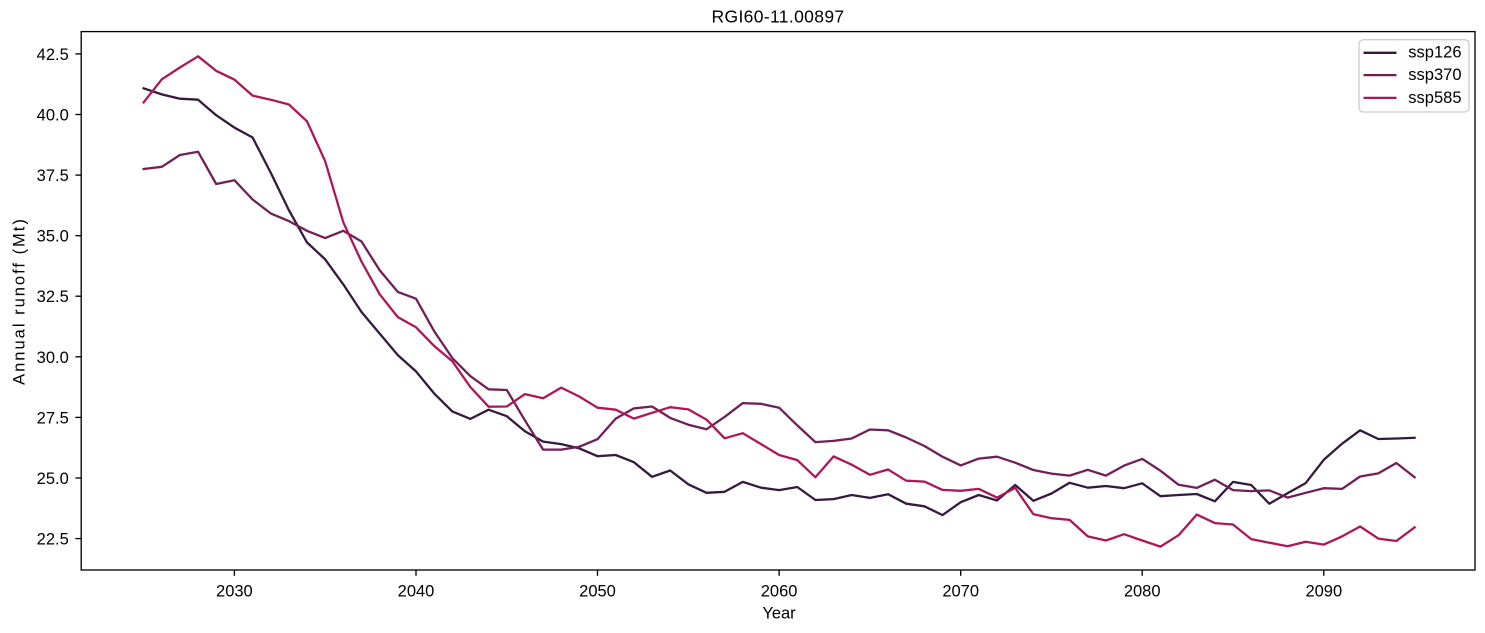  What do you see at coordinates (960, 592) in the screenshot?
I see `svg-text: 2070` at bounding box center [960, 592].